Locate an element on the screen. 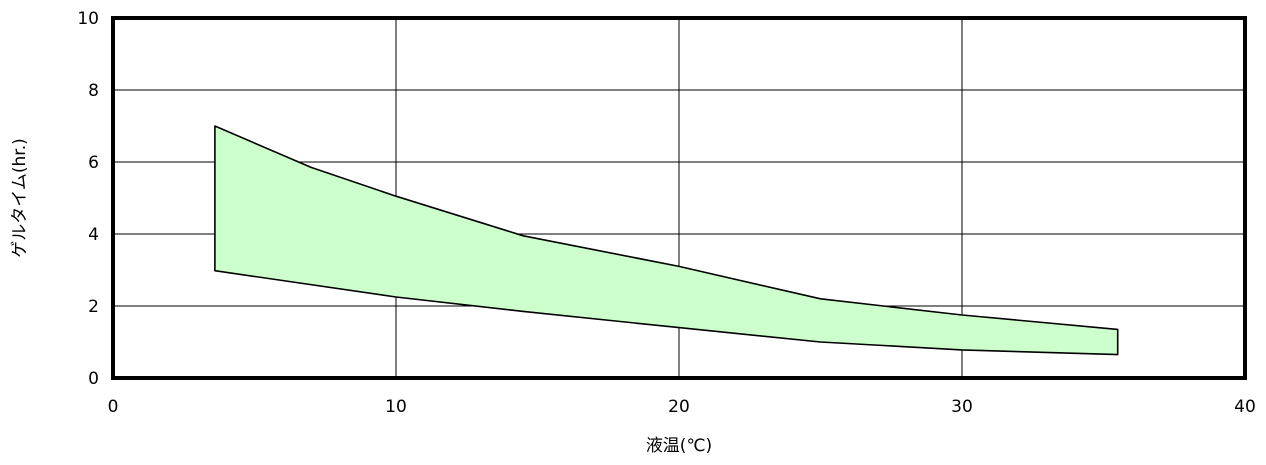 This screenshot has width=1266, height=465. y-axis-ticks: 0 2 4 6 8 10 is located at coordinates (88, 199).